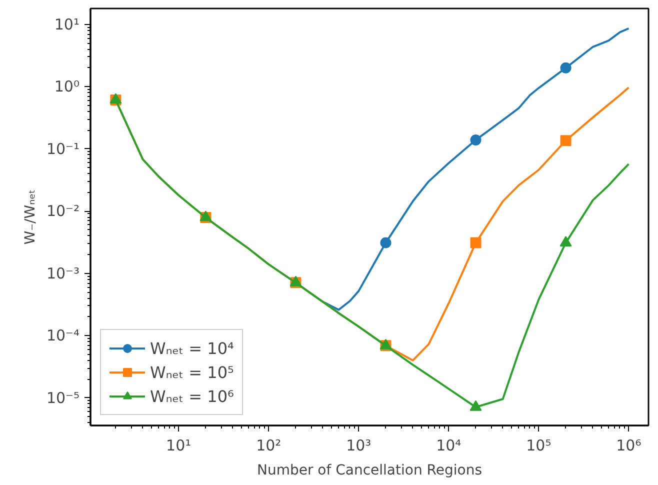 The height and width of the screenshot is (485, 658). Describe the element at coordinates (30, 217) in the screenshot. I see `y-axis-title: W₋/Wₙₑₜ` at that location.